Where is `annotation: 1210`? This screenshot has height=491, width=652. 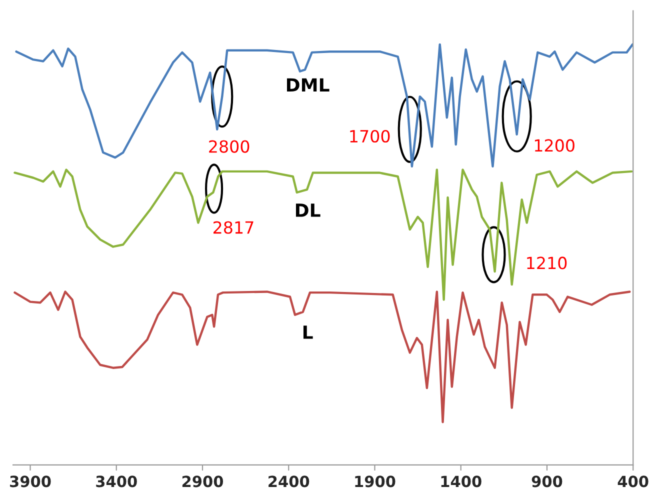
annotation: 1210 is located at coordinates (547, 263).